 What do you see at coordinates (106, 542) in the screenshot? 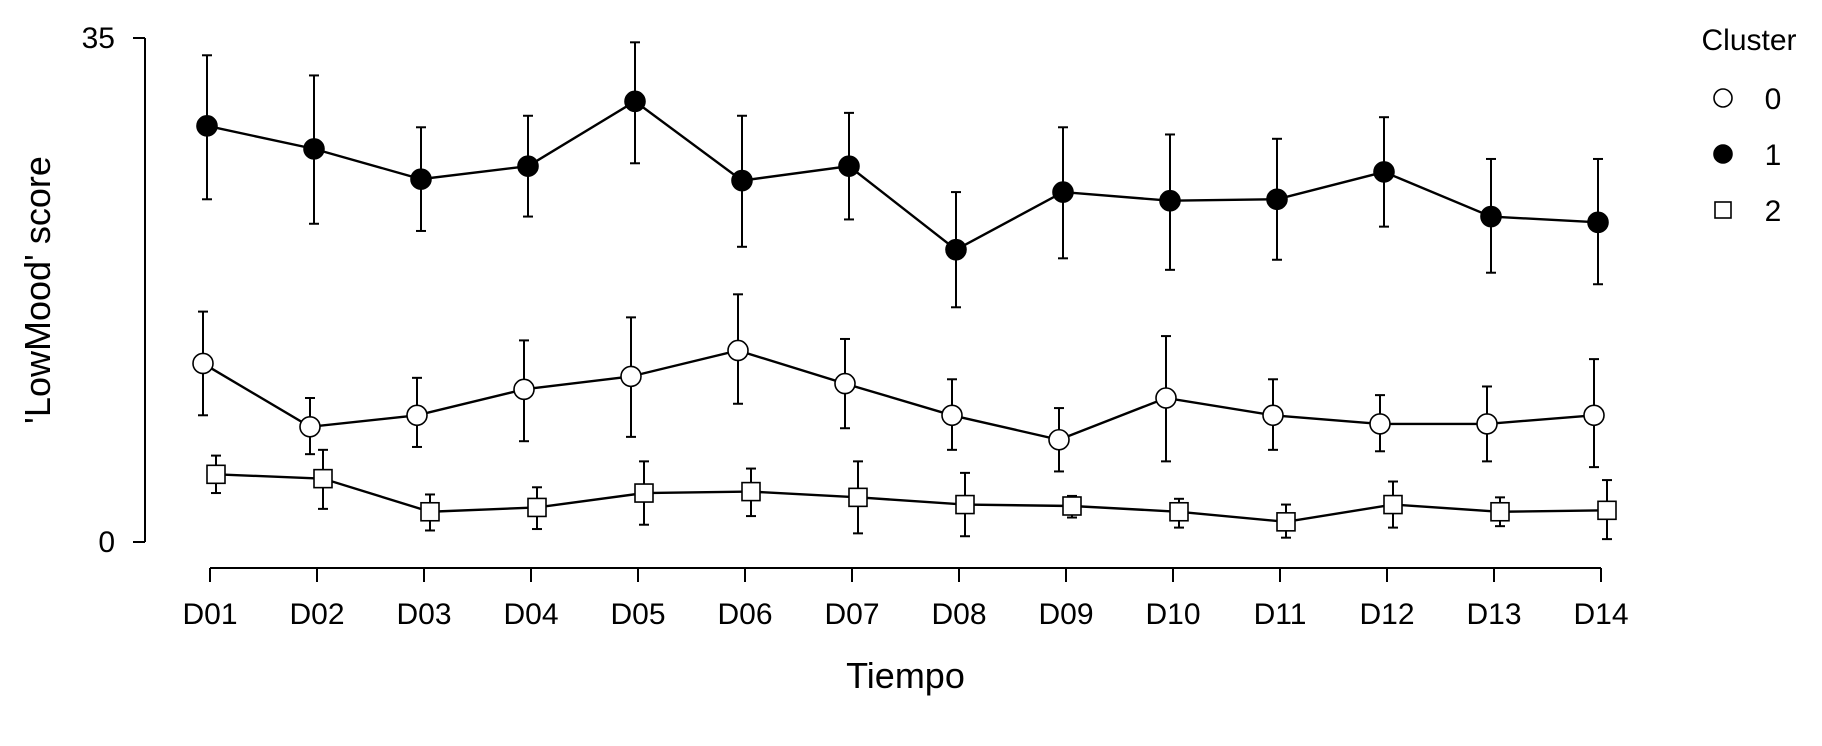
I see `y-tick-label: 0` at bounding box center [106, 542].